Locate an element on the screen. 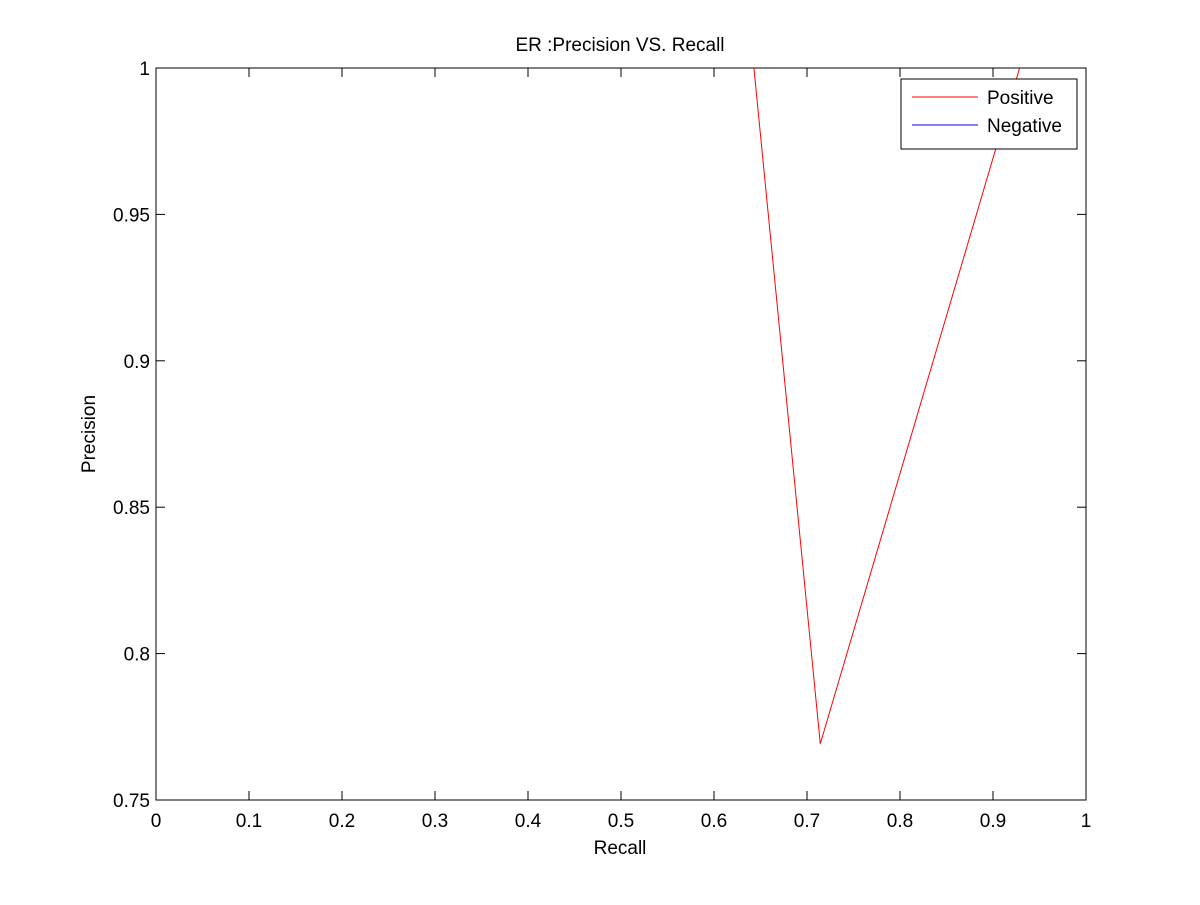  y-tick-label: 0.9 is located at coordinates (137, 362).